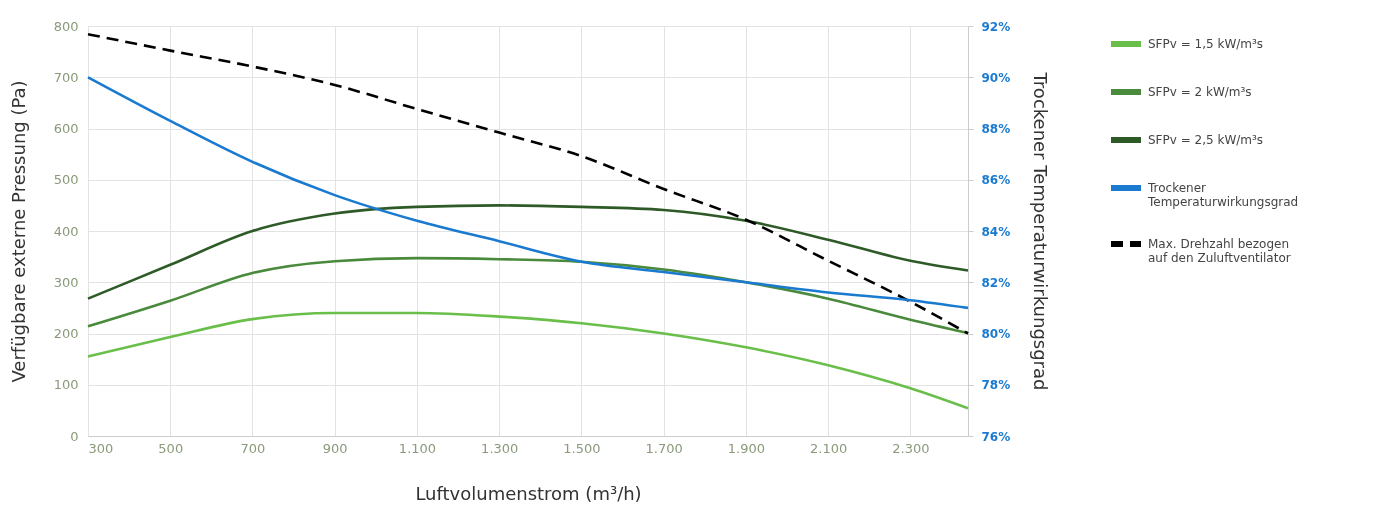  Describe the element at coordinates (996, 436) in the screenshot. I see `y2-tick-label: 76%` at that location.